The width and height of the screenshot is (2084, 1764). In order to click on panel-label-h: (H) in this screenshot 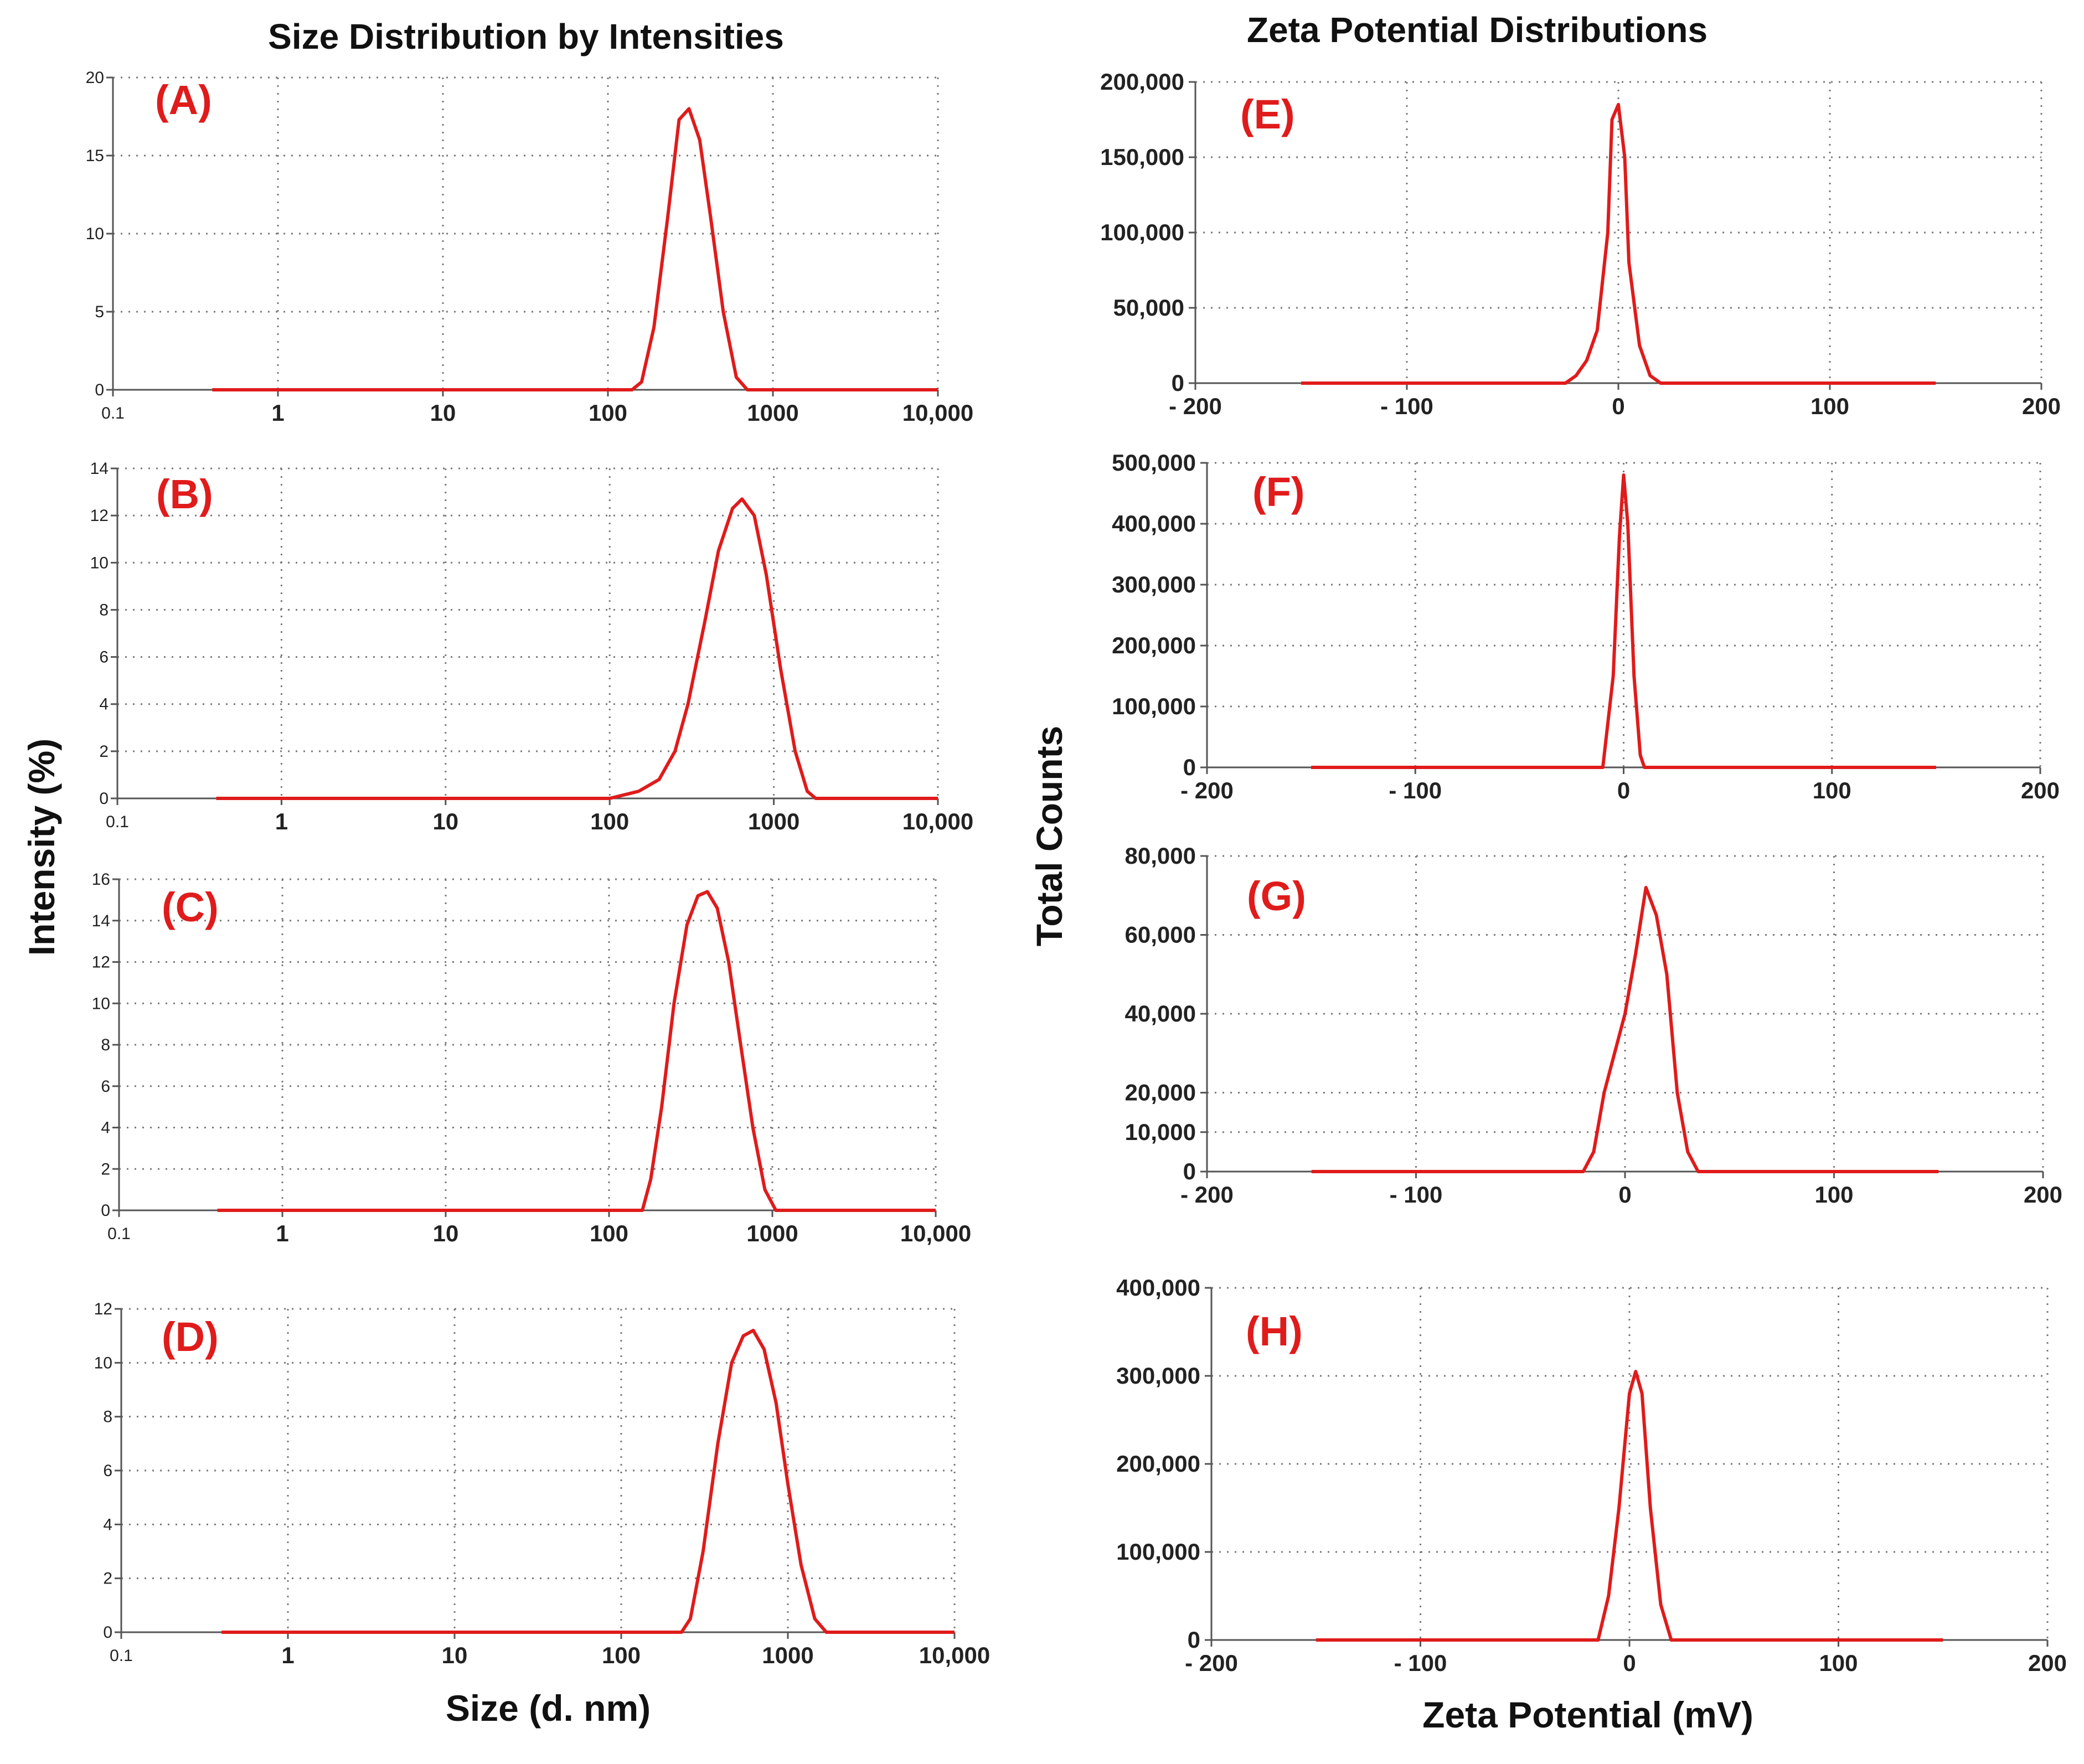, I will do `click(1274, 1331)`.